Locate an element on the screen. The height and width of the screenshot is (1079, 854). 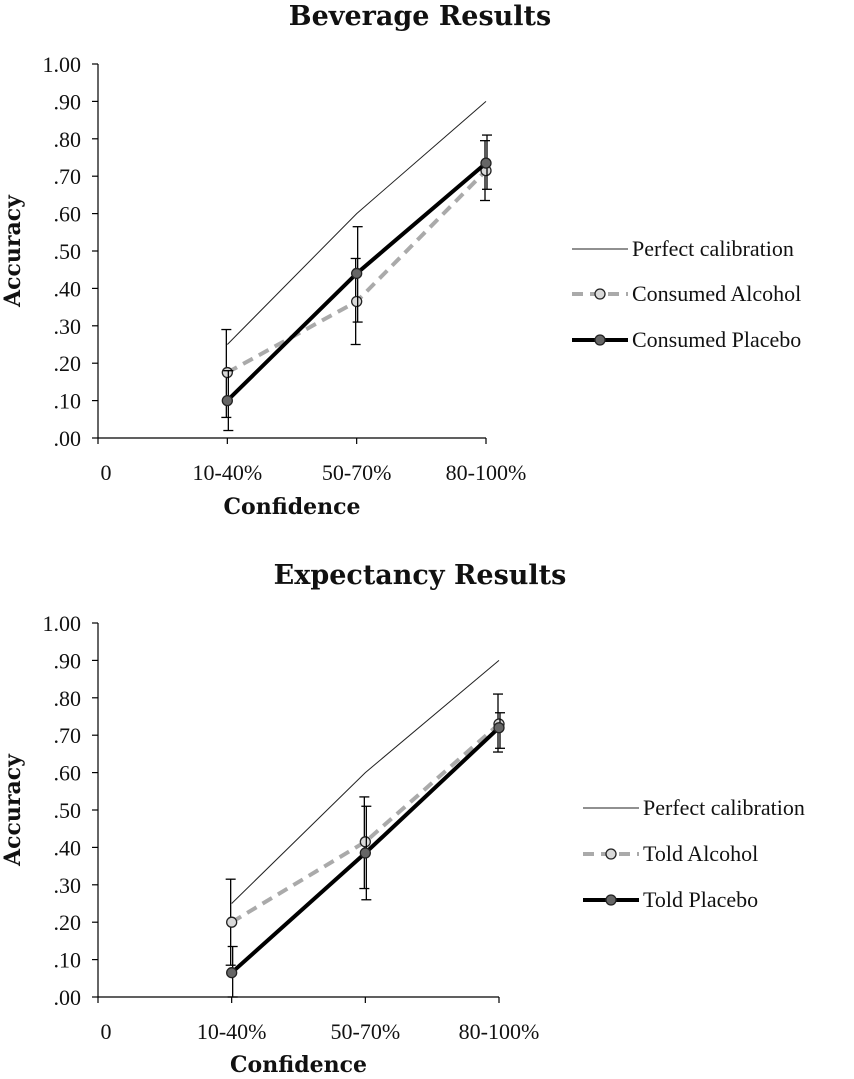
legend-entry: Consumed Placebo is located at coordinates (686, 339).